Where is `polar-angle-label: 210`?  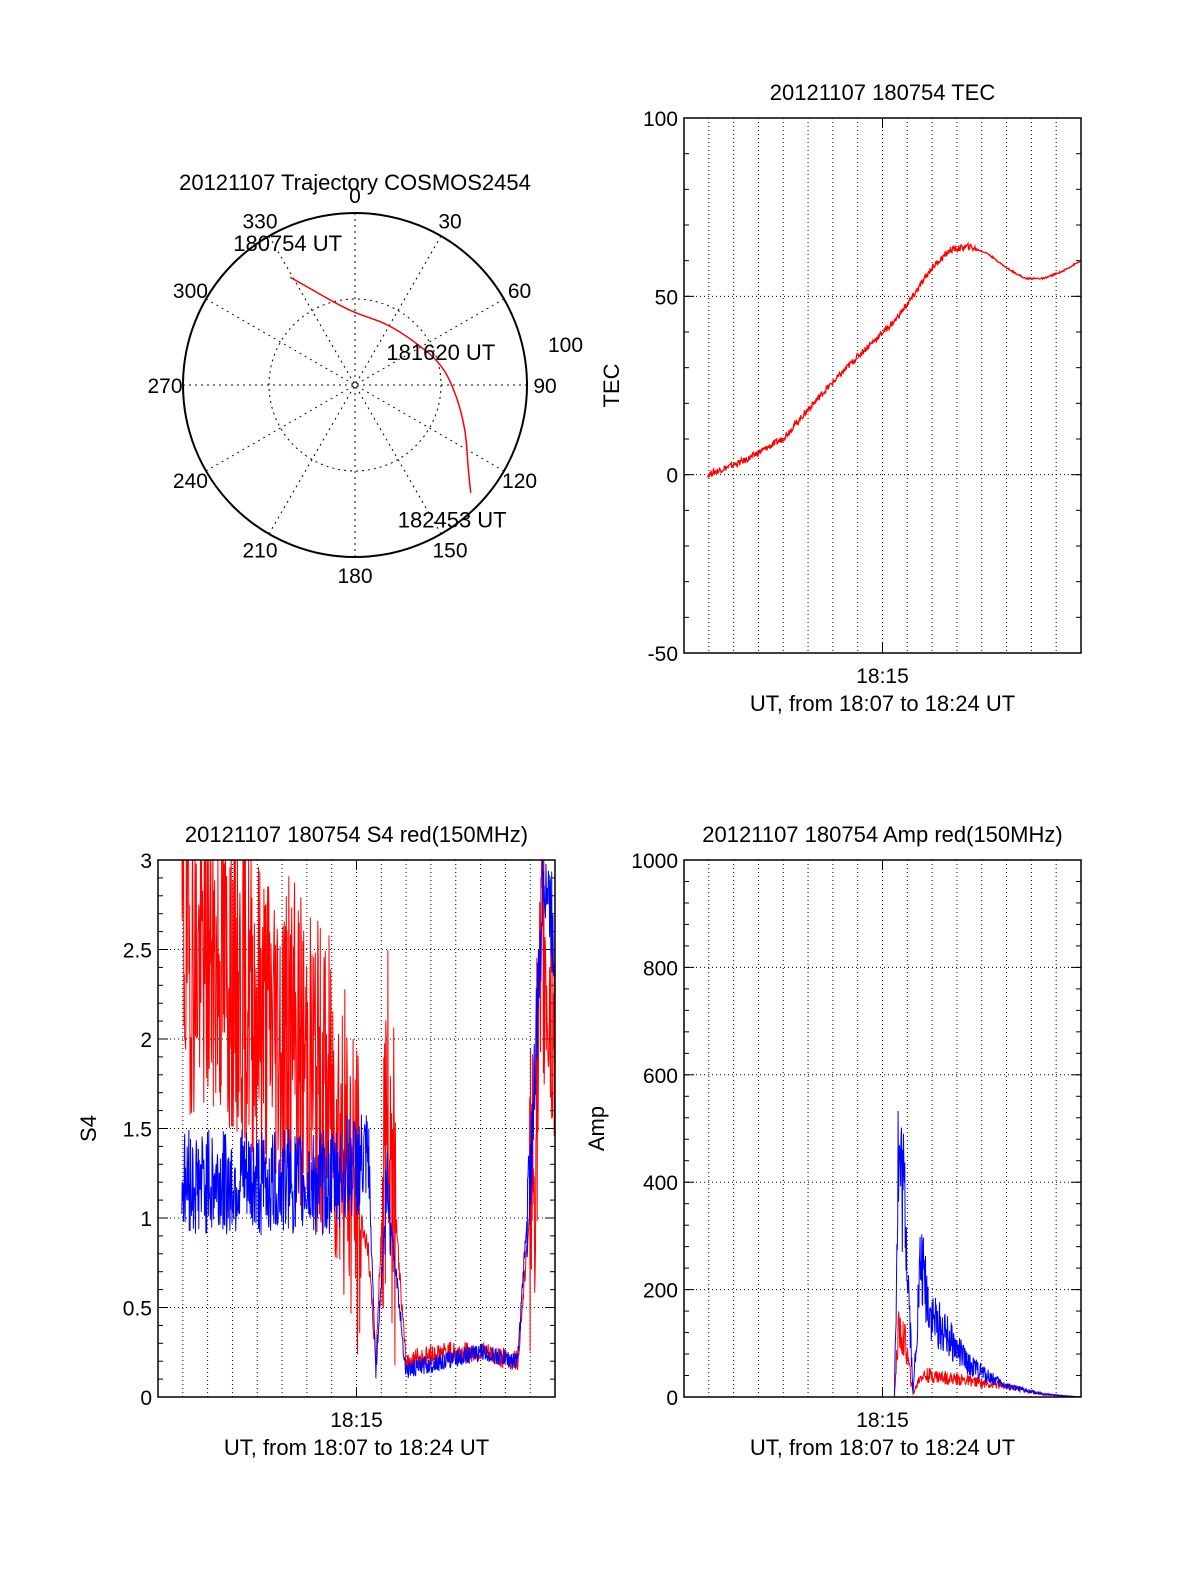 polar-angle-label: 210 is located at coordinates (259, 551).